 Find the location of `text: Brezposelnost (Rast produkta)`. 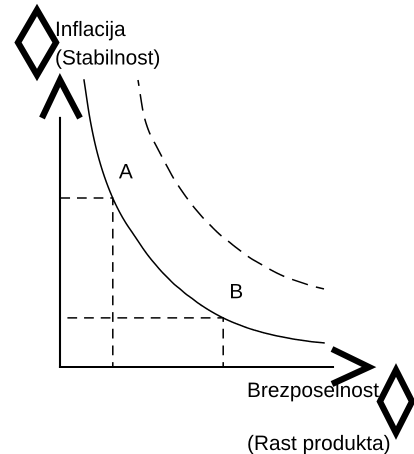

text: Brezposelnost (Rast produkta) is located at coordinates (319, 418).